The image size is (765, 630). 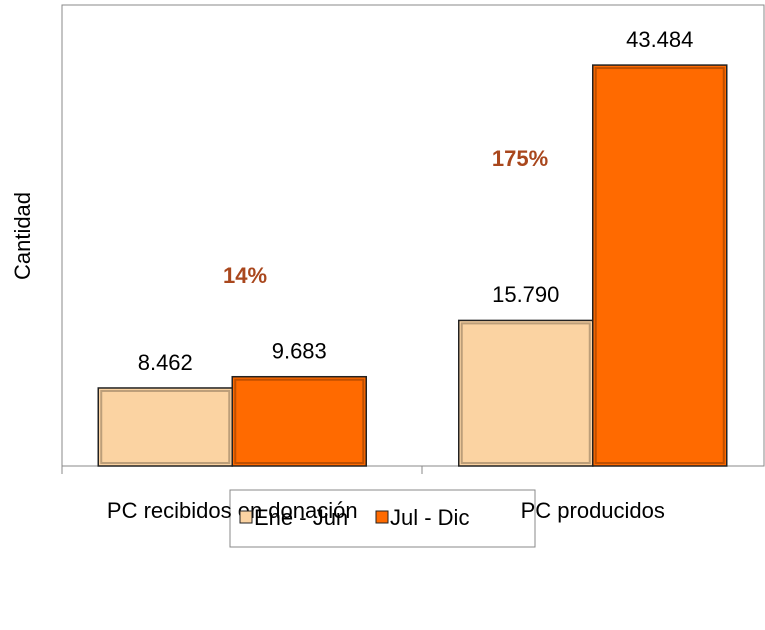 I want to click on legend-label: Jul - Dic, so click(x=429, y=517).